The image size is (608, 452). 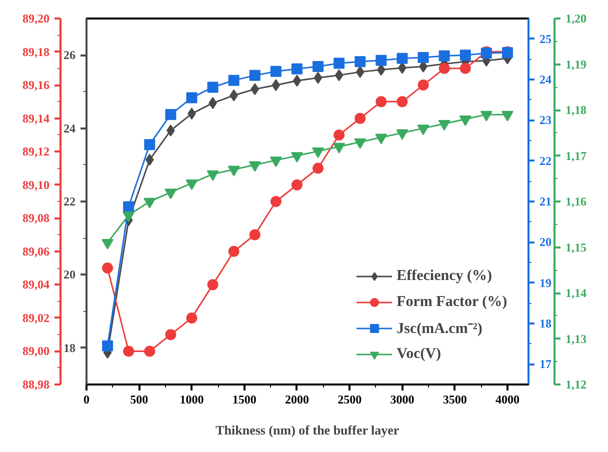 What do you see at coordinates (576, 19) in the screenshot?
I see `y2-tick-label: 1,20` at bounding box center [576, 19].